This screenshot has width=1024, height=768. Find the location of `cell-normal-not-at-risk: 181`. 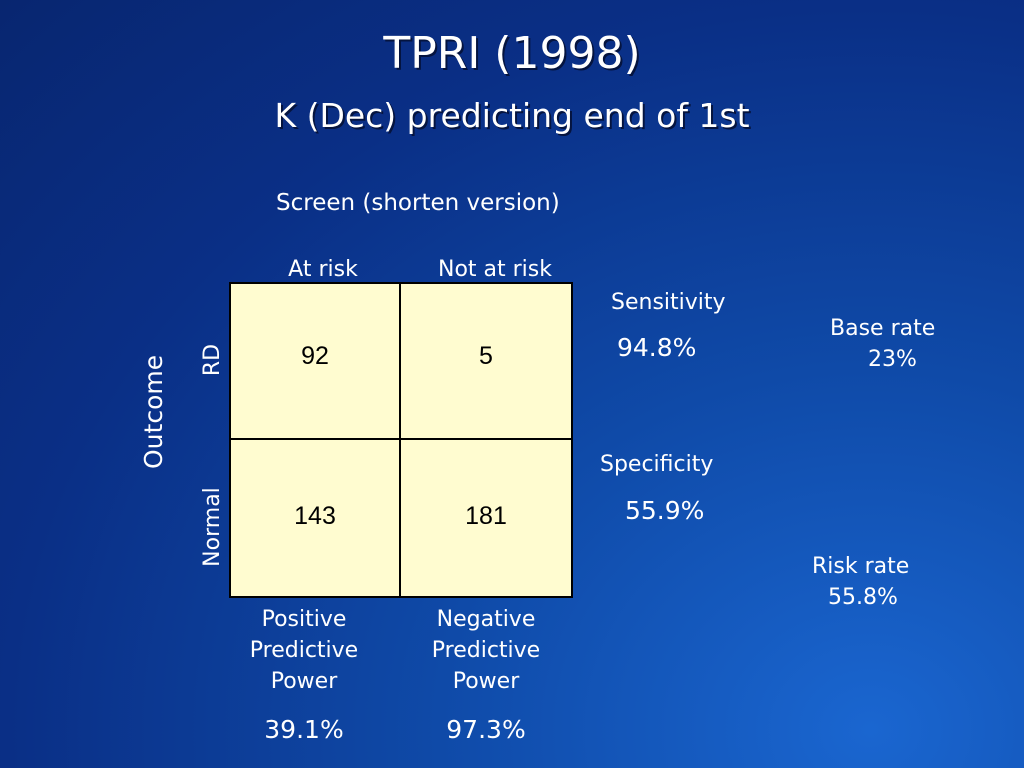

cell-normal-not-at-risk: 181 is located at coordinates (486, 516).